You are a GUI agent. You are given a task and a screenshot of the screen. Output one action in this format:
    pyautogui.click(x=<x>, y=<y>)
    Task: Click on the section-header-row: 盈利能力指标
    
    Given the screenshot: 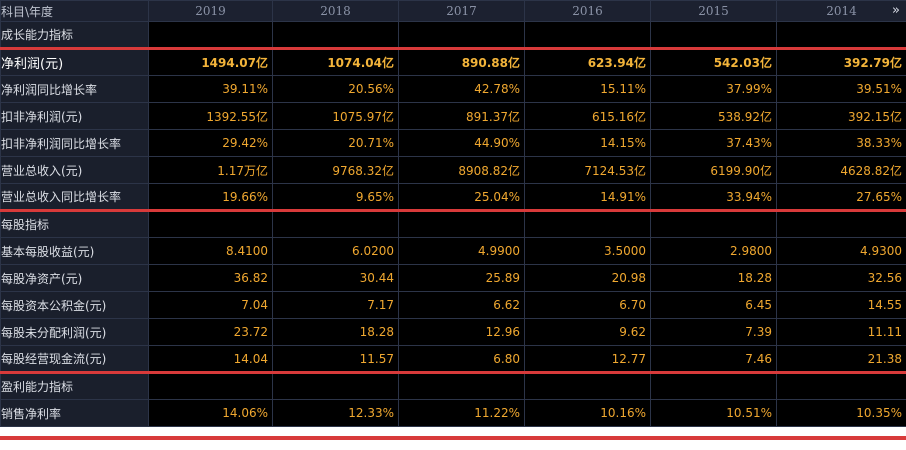 What is the action you would take?
    pyautogui.click(x=453, y=385)
    